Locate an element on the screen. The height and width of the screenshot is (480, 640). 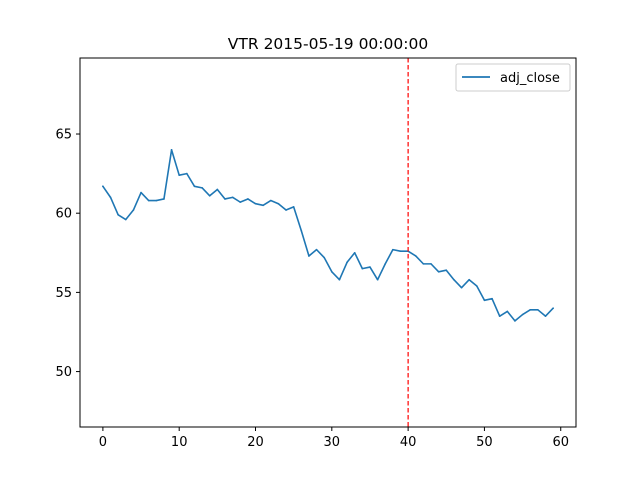
x-tick-label: 0 is located at coordinates (103, 442).